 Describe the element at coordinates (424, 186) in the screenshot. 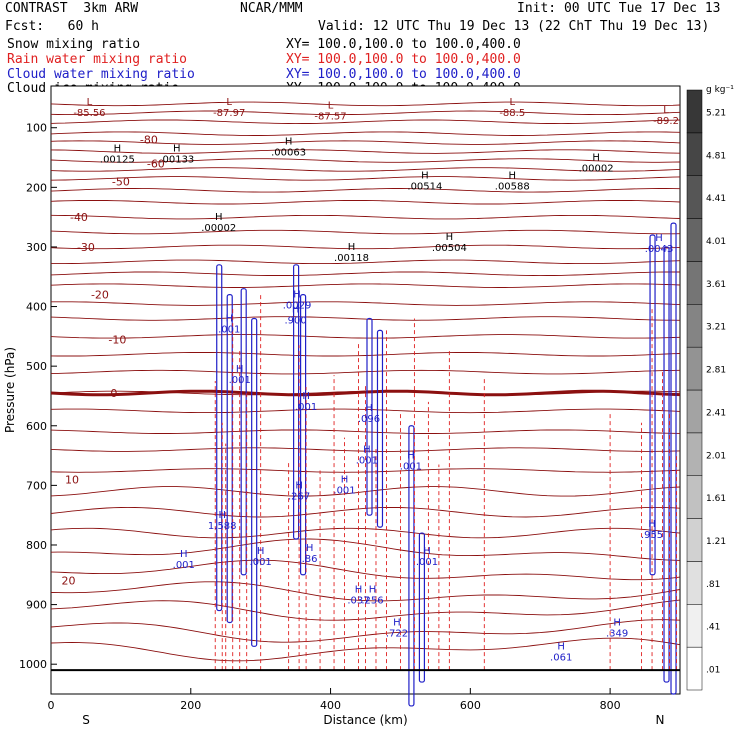

I see `extremum-value-label: .00514` at that location.